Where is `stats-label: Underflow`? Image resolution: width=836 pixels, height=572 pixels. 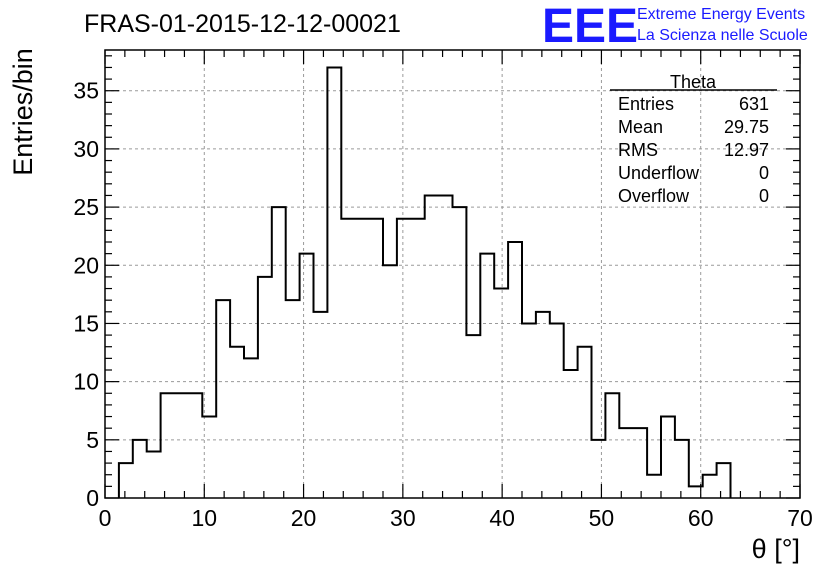
stats-label: Underflow is located at coordinates (659, 173).